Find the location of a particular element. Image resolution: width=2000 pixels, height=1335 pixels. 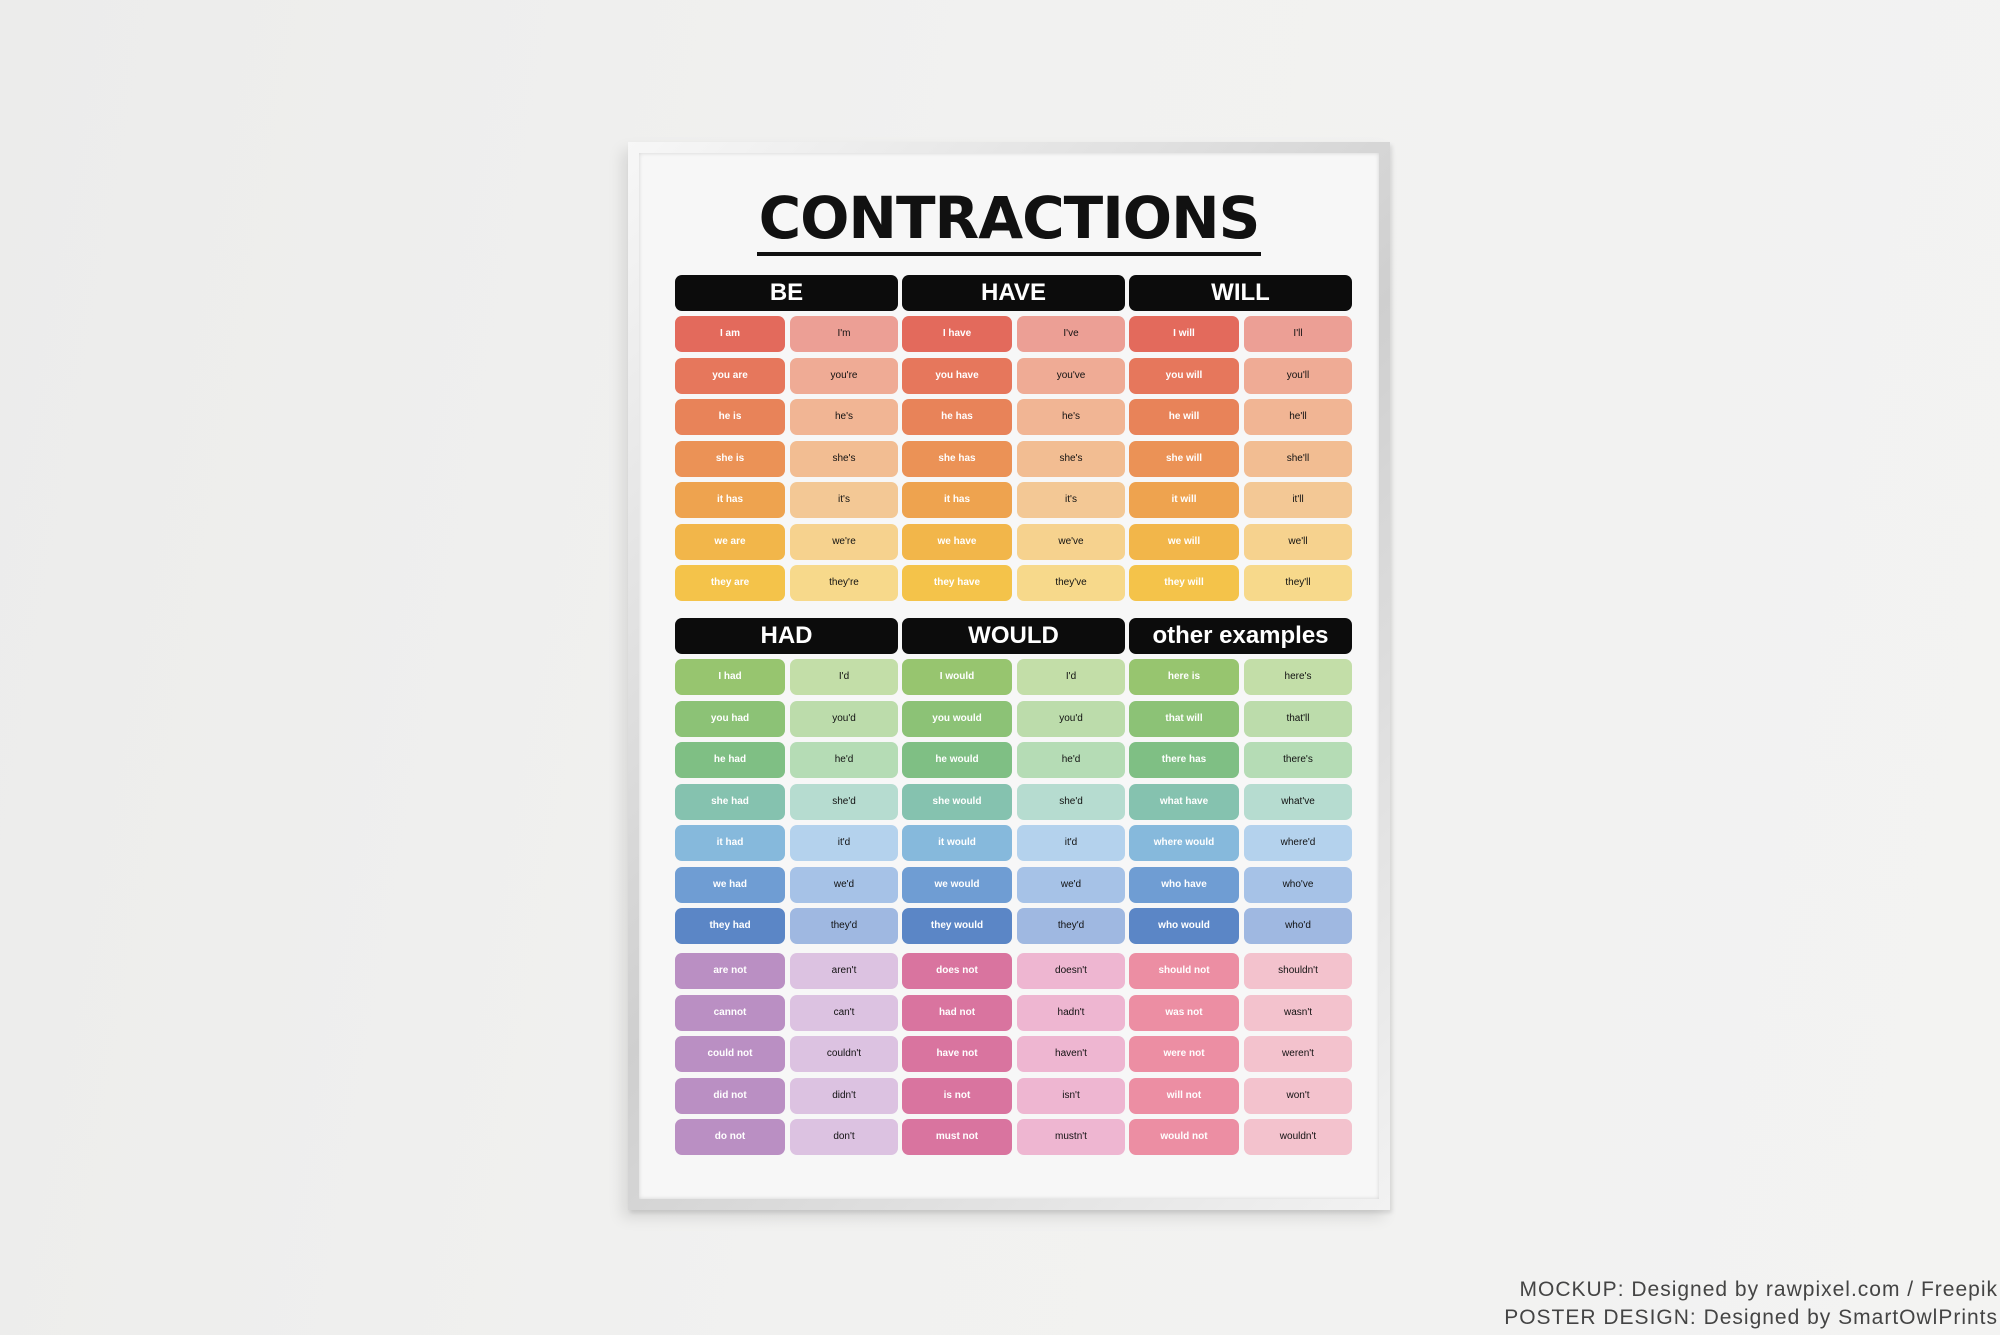

full-form-cell: we would is located at coordinates (957, 884).